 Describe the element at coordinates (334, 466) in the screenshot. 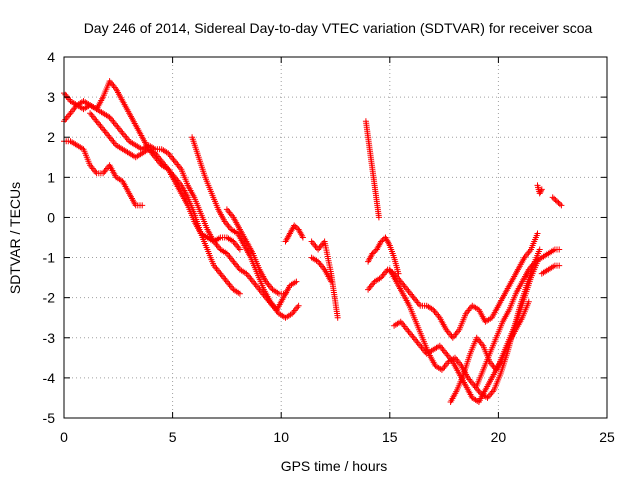

I see `x-axis-label: GPS time / hours` at that location.